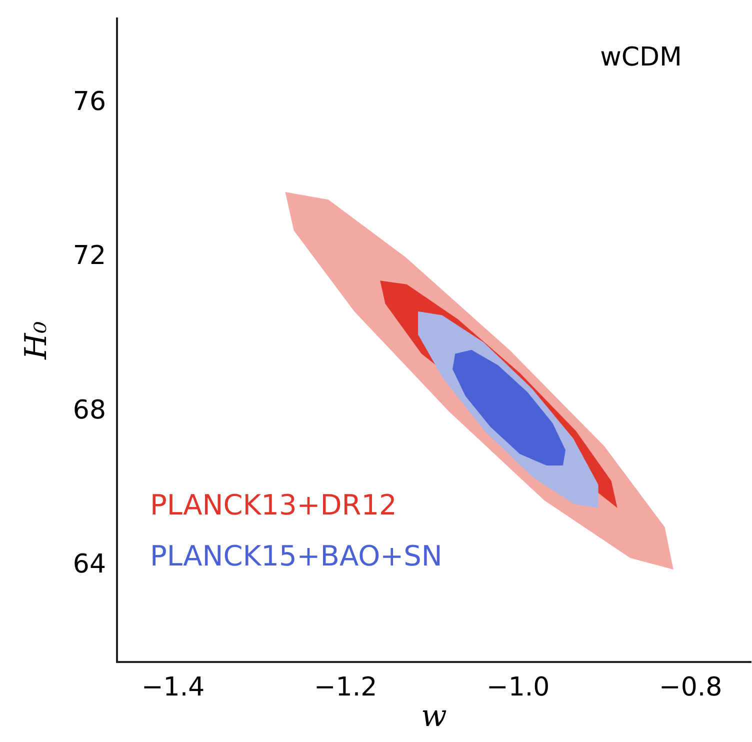  Describe the element at coordinates (173, 687) in the screenshot. I see `x-tick-label: −1.4` at that location.